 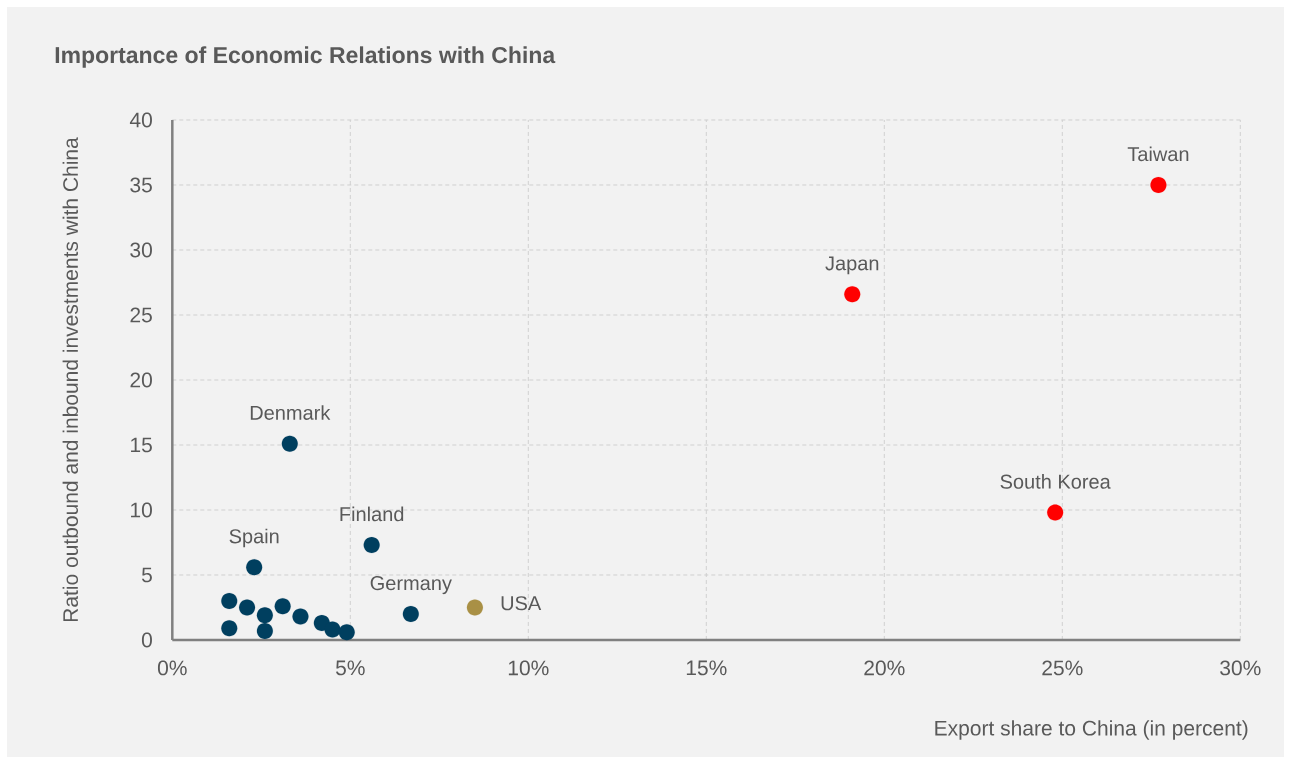 What do you see at coordinates (141, 445) in the screenshot?
I see `y-tick-label: 15` at bounding box center [141, 445].